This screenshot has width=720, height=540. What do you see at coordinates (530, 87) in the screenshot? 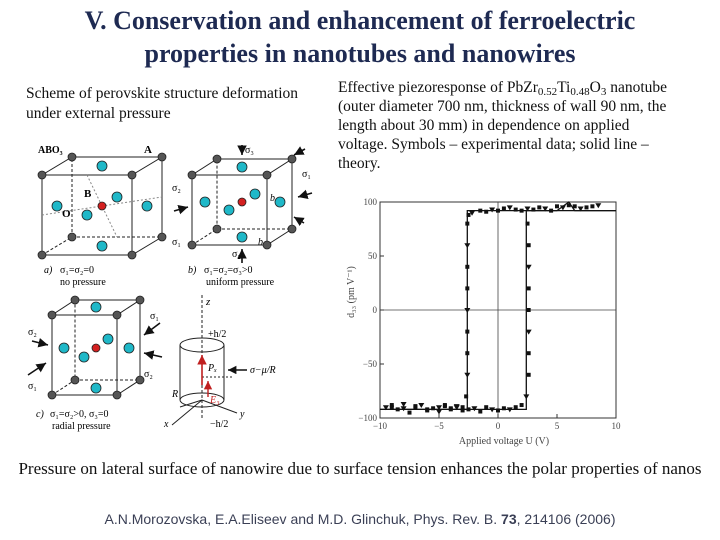
I see `caption-el1: Zr` at bounding box center [530, 87].